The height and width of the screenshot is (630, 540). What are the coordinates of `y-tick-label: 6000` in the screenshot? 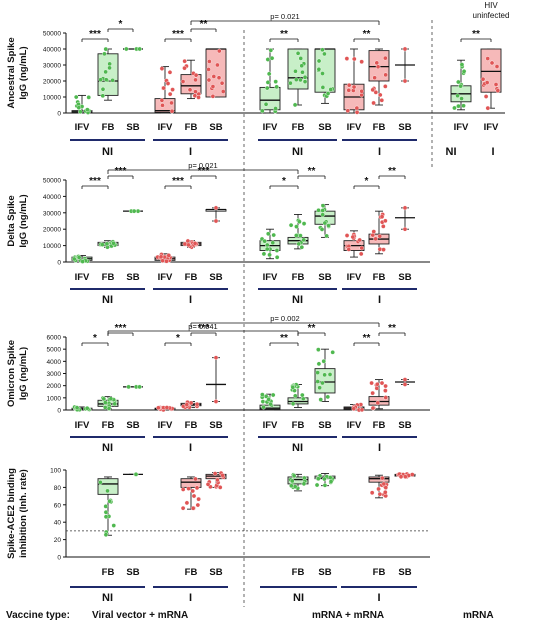 It's located at (54, 338).